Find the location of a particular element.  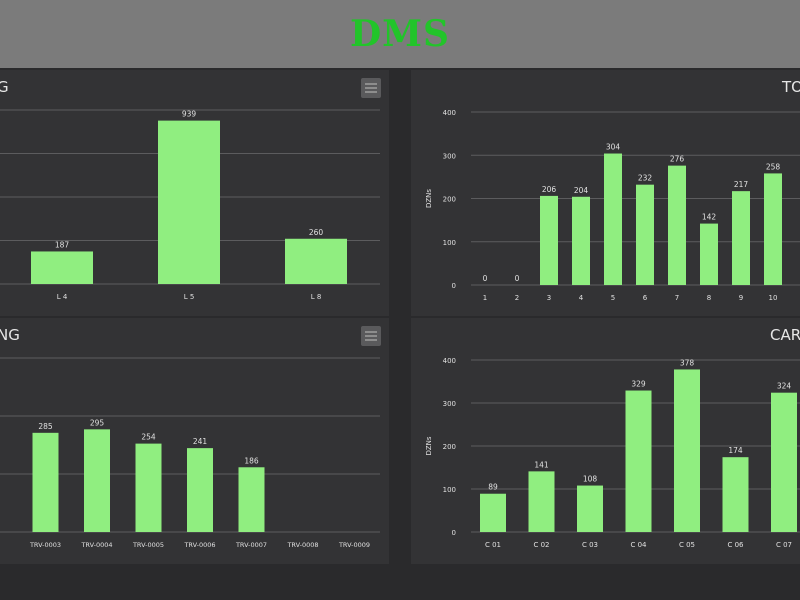

x-tick-label: C 05 is located at coordinates (687, 545).